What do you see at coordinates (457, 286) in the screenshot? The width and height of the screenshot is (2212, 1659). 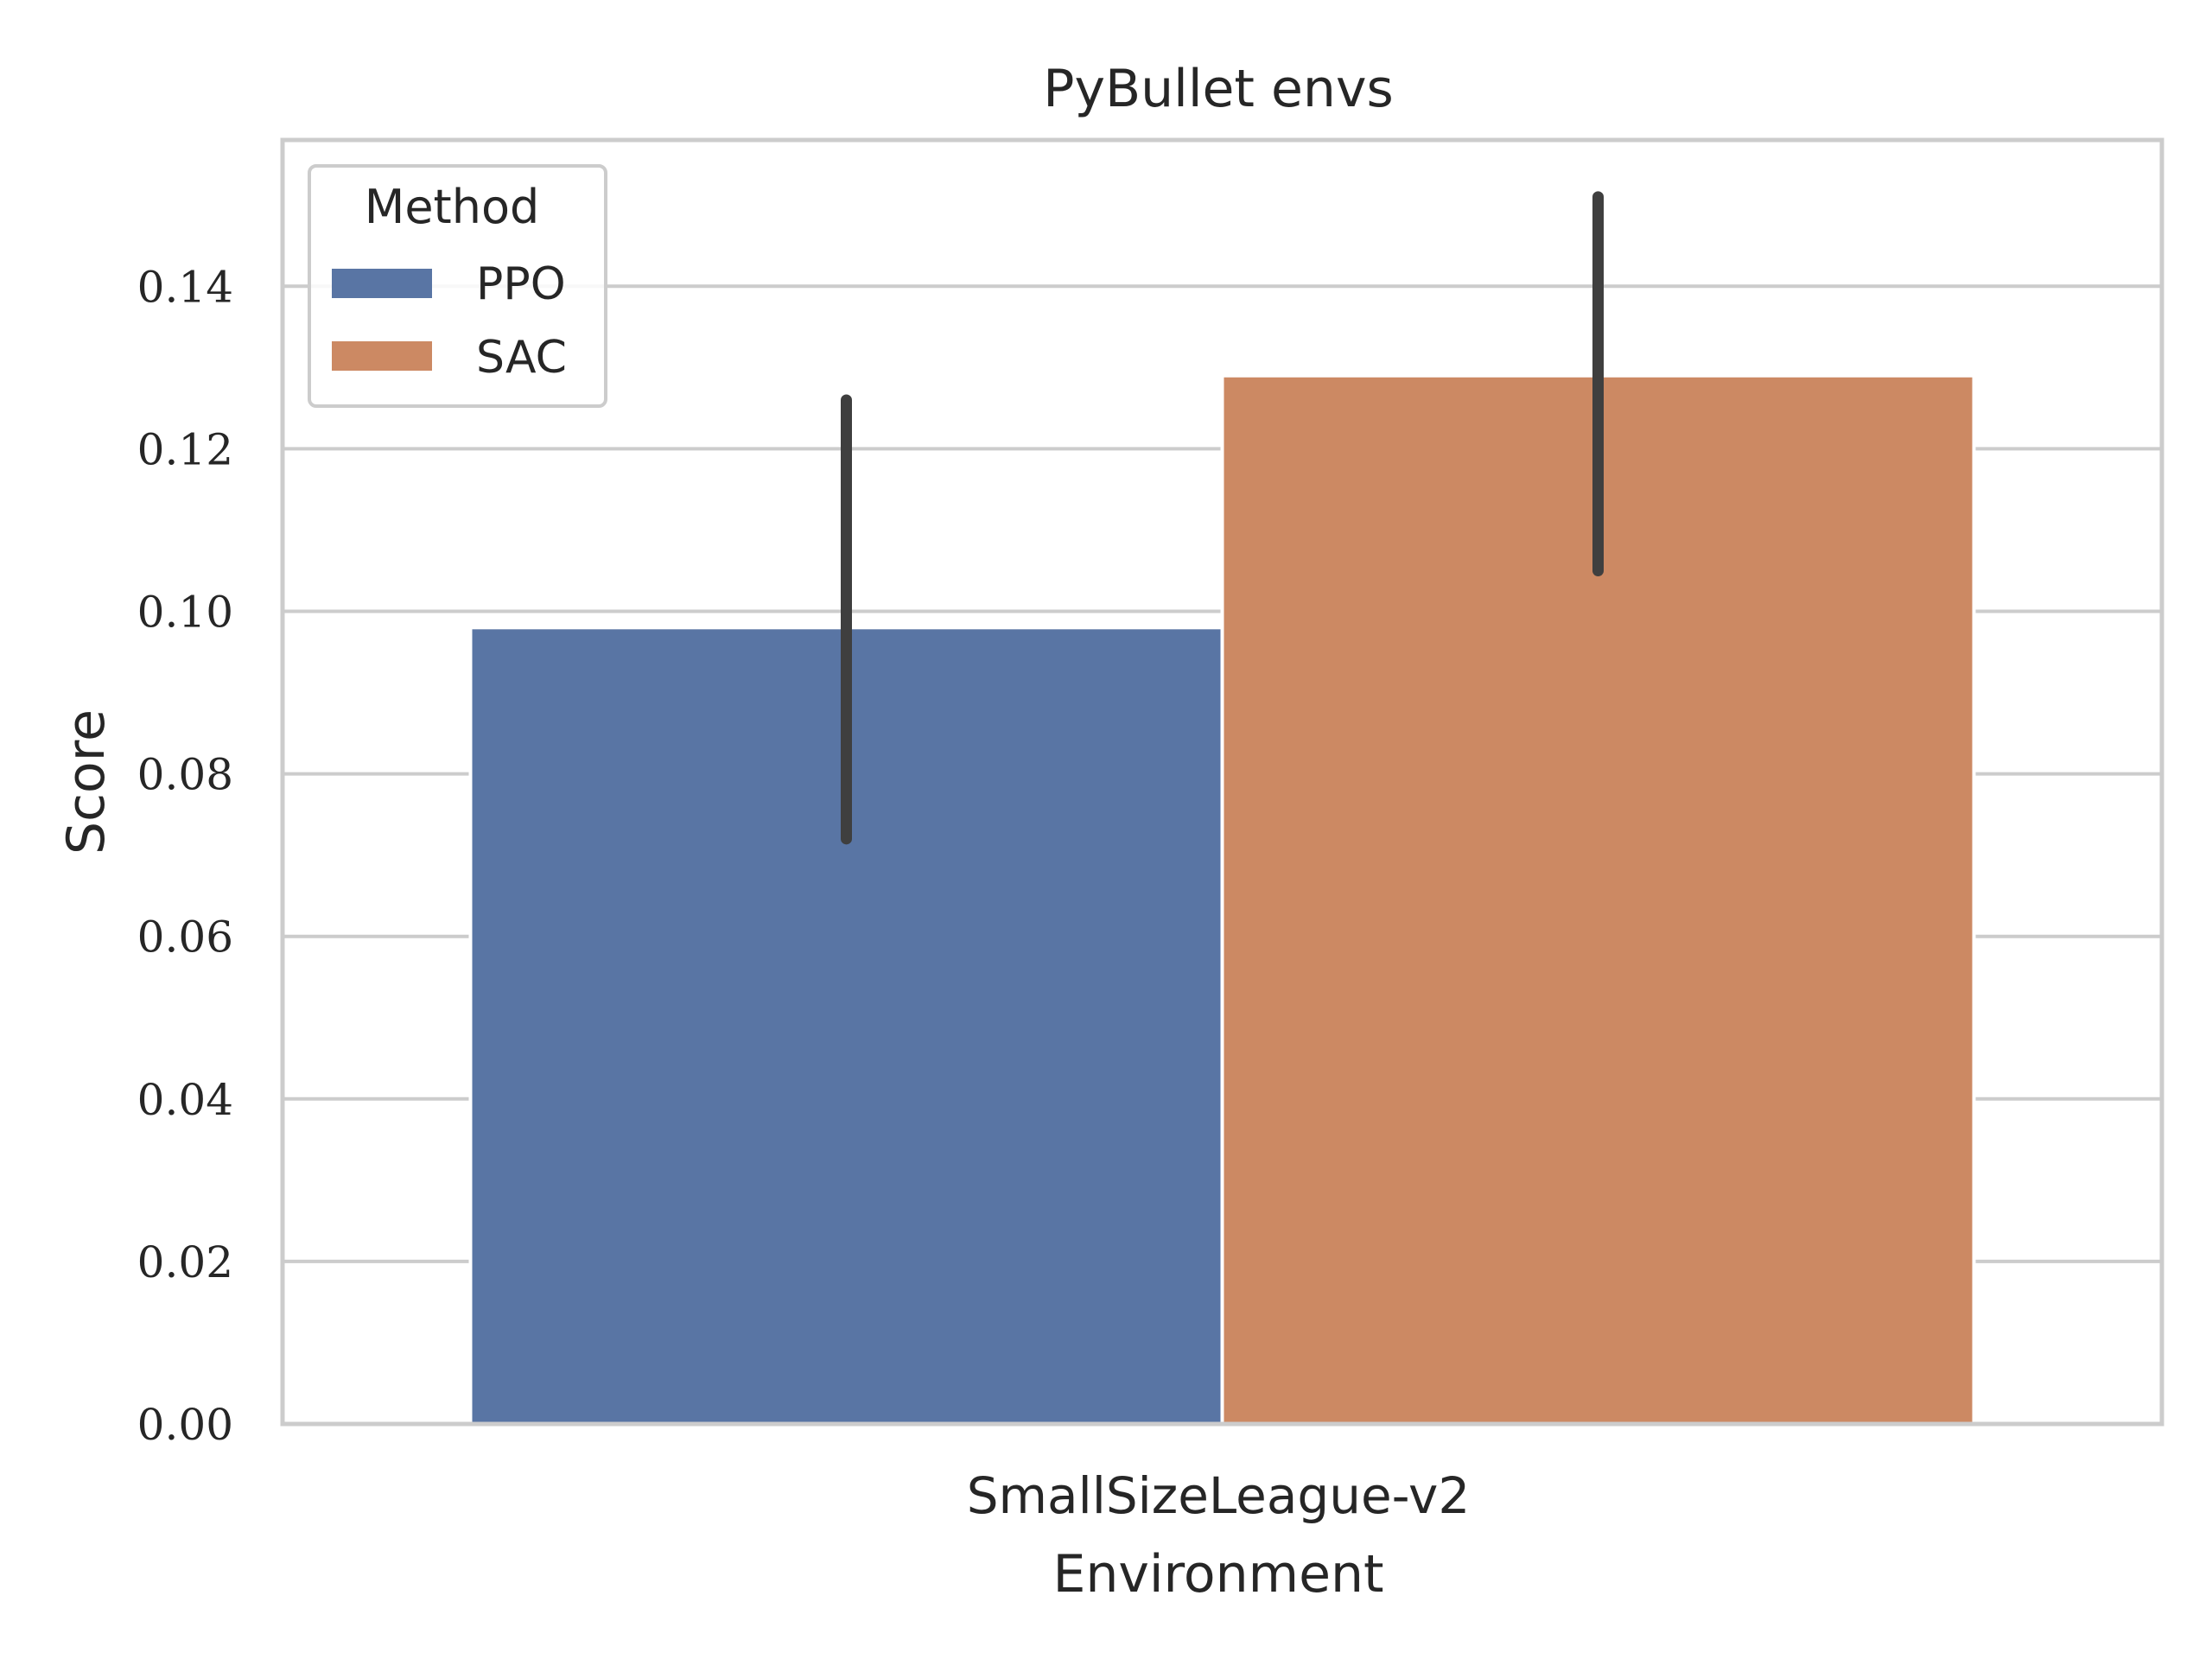 I see `legend: Method PPO SAC` at bounding box center [457, 286].